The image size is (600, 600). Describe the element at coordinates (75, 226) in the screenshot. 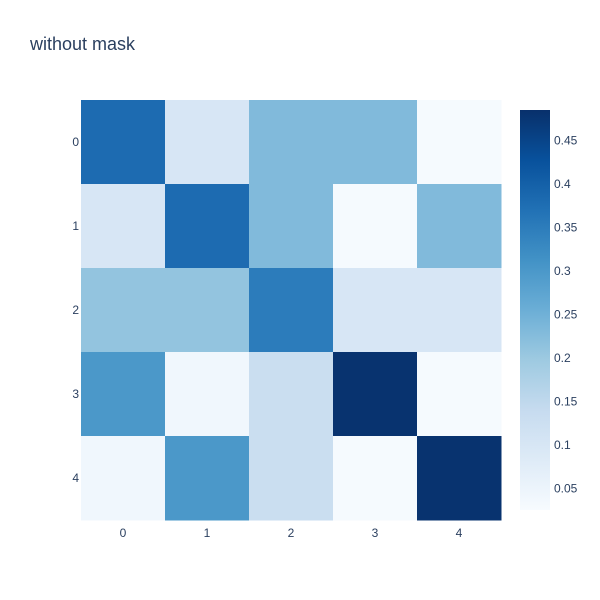

I see `y-tick-label: 1` at that location.